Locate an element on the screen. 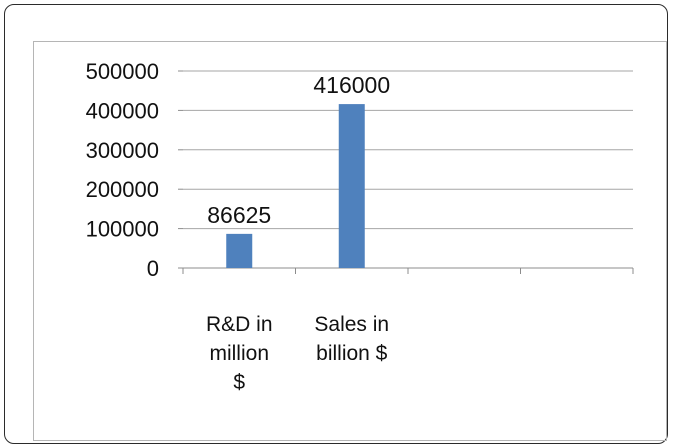 This screenshot has height=444, width=676. y-tick-label: 400000 is located at coordinates (122, 110).